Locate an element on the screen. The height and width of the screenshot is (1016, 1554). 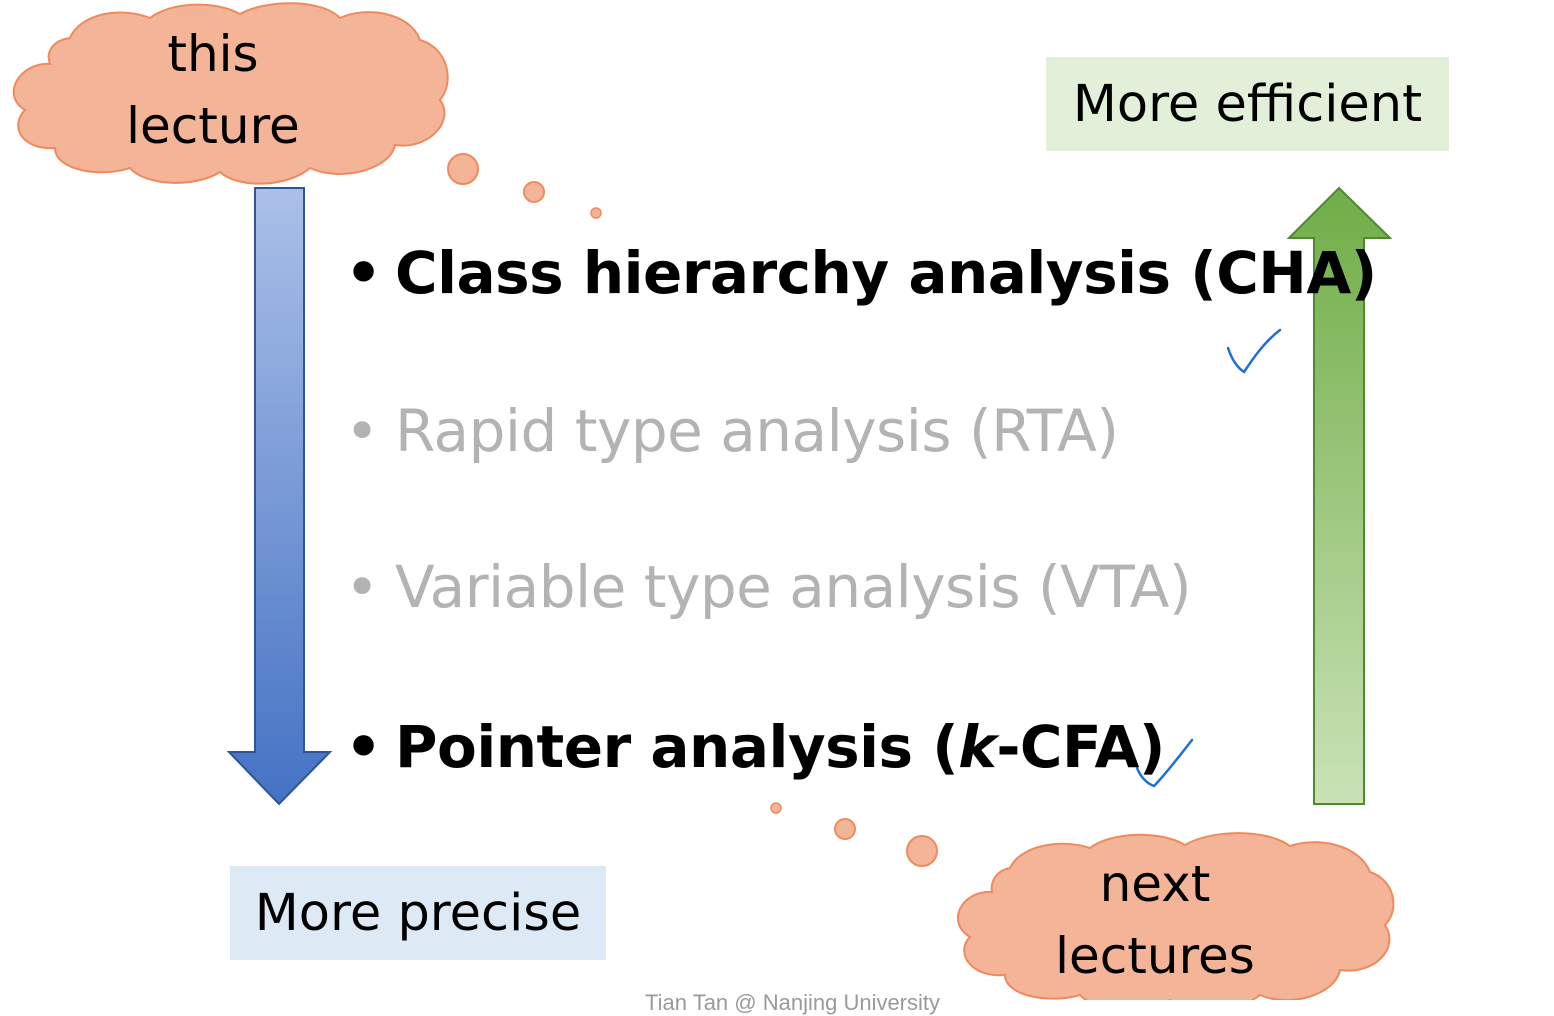
list-item: • Rapid type analysis (RTA) is located at coordinates (732, 431).